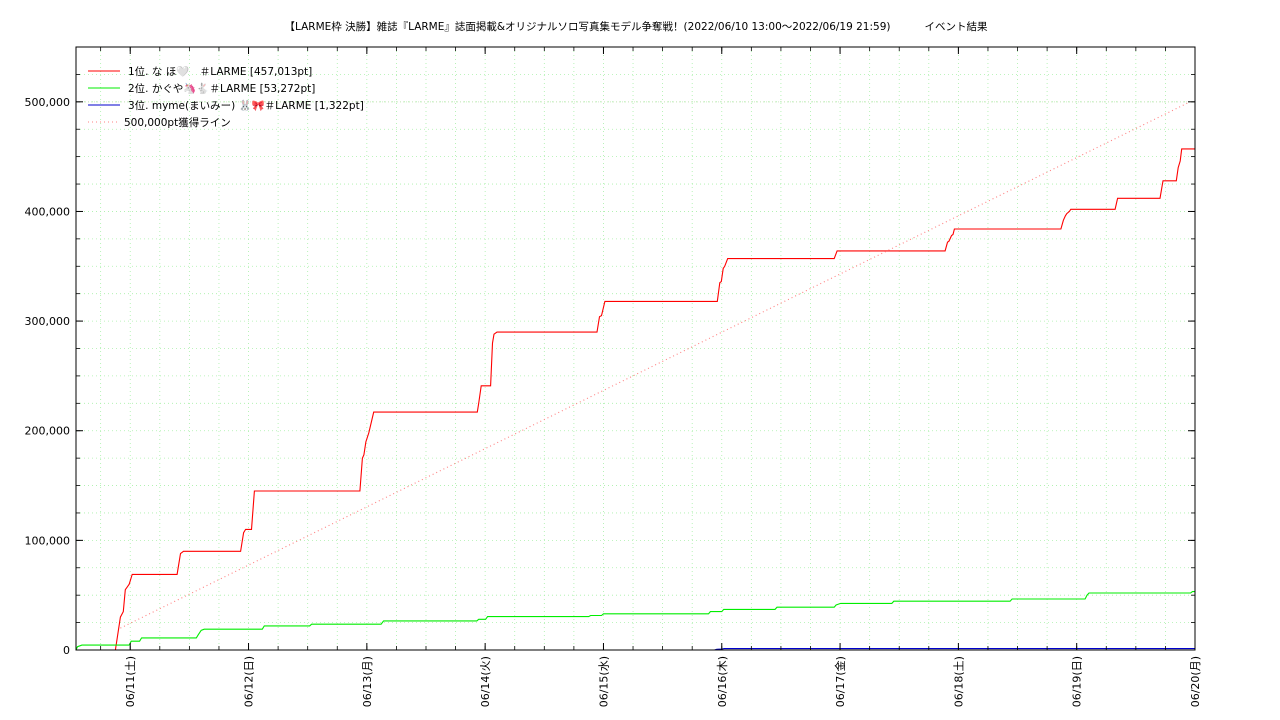 The width and height of the screenshot is (1280, 720). Describe the element at coordinates (48, 376) in the screenshot. I see `y-axis-labels: 0 100,000 200,000 300,000 400,000 500,000` at that location.